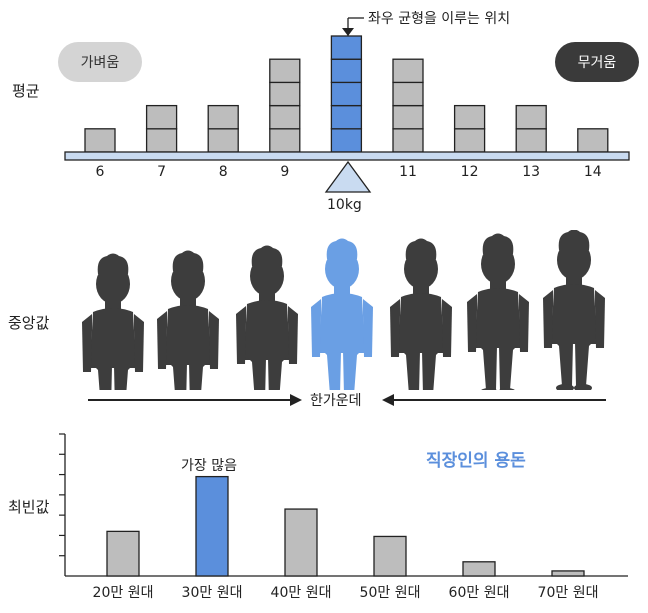 The image size is (648, 613). Describe the element at coordinates (408, 172) in the screenshot. I see `balance-tick-label: 11` at that location.